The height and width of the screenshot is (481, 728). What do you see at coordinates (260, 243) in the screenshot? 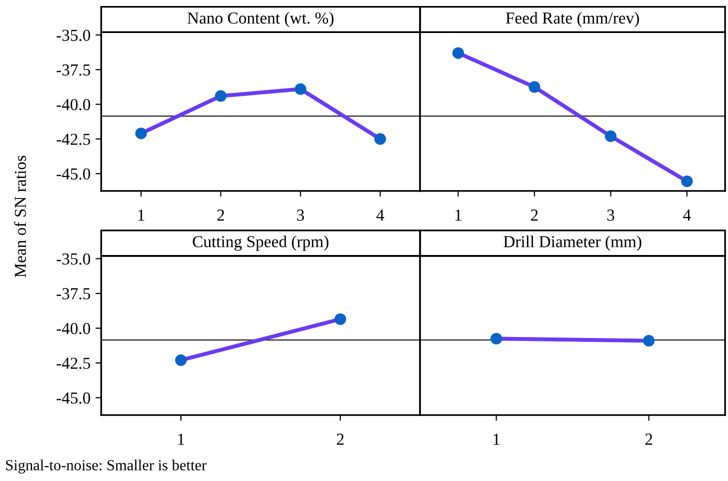
I see `chart-title: Cutting Speed (rpm)` at bounding box center [260, 243].